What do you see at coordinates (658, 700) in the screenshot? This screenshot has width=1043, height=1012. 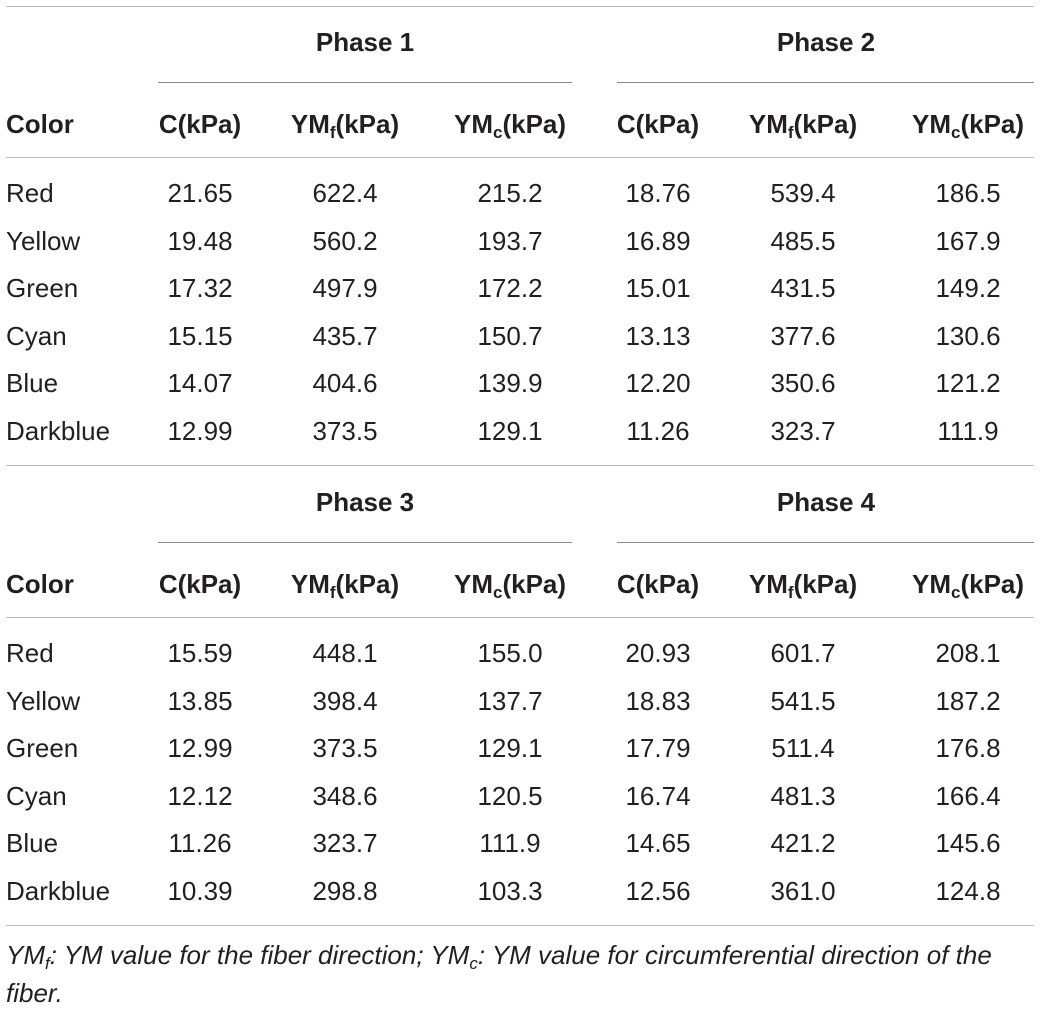 I see `table-cell: 18.83` at bounding box center [658, 700].